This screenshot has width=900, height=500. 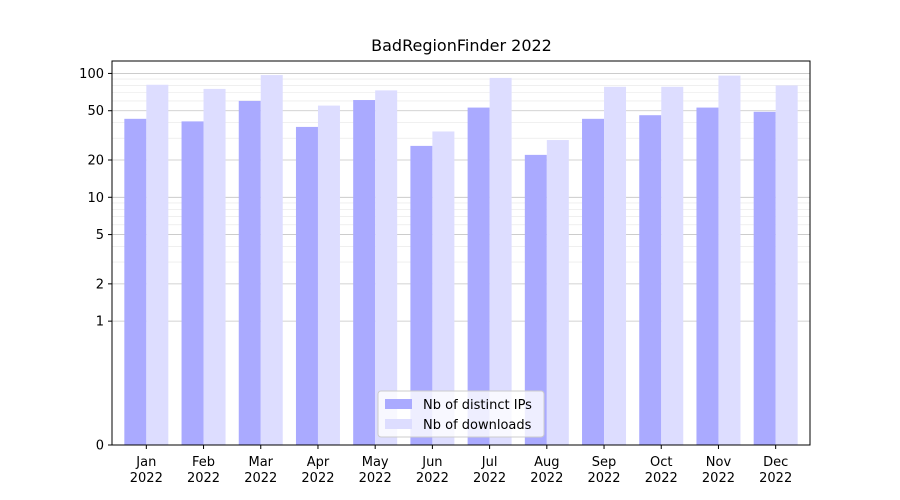 I want to click on x-tick-label: Jul, so click(x=489, y=462).